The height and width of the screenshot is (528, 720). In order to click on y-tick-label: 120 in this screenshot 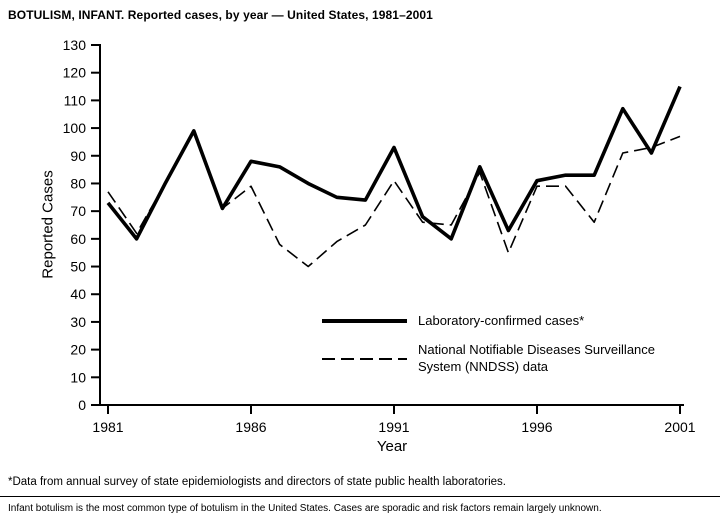, I will do `click(75, 73)`.